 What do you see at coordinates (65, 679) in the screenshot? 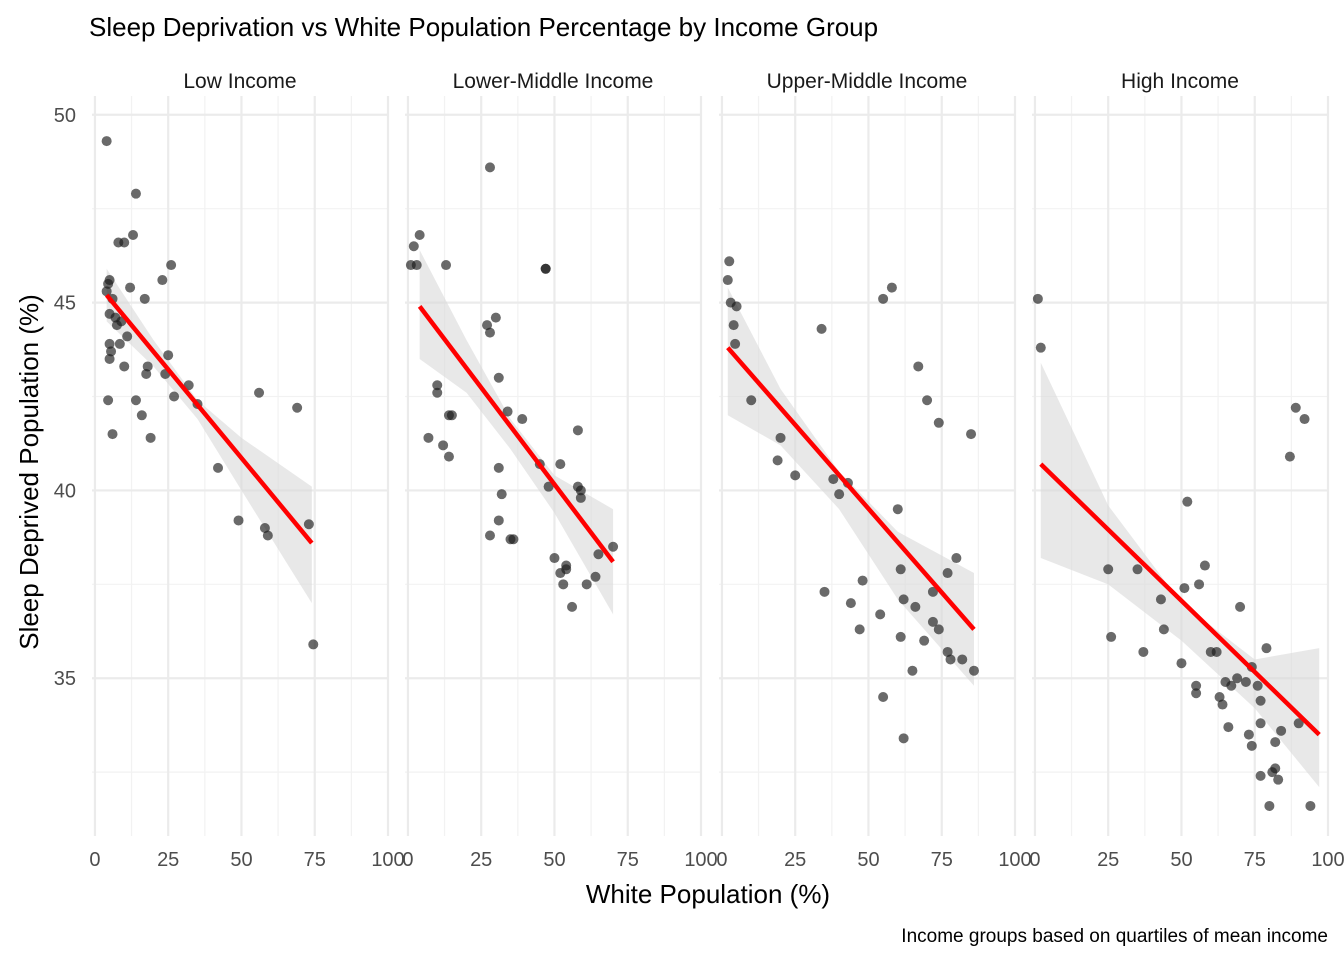
I see `y-tick-label: 35` at bounding box center [65, 679].